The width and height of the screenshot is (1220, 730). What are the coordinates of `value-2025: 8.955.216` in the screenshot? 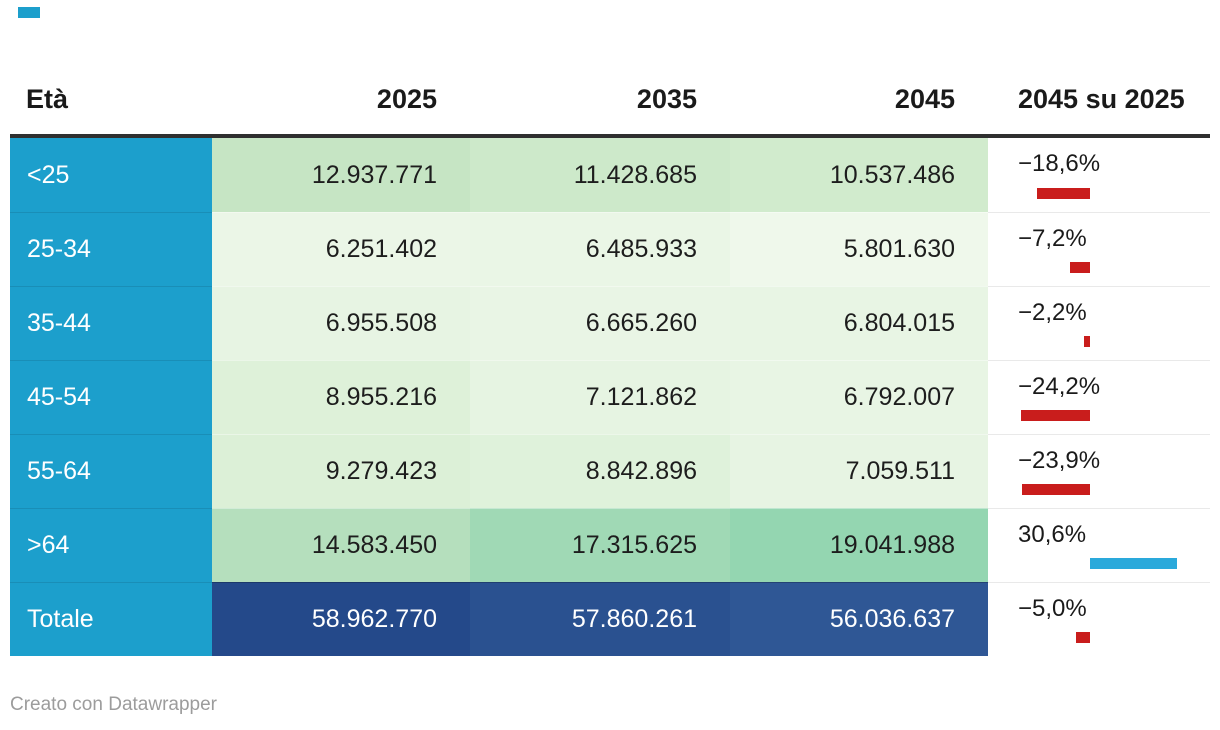 It's located at (341, 397).